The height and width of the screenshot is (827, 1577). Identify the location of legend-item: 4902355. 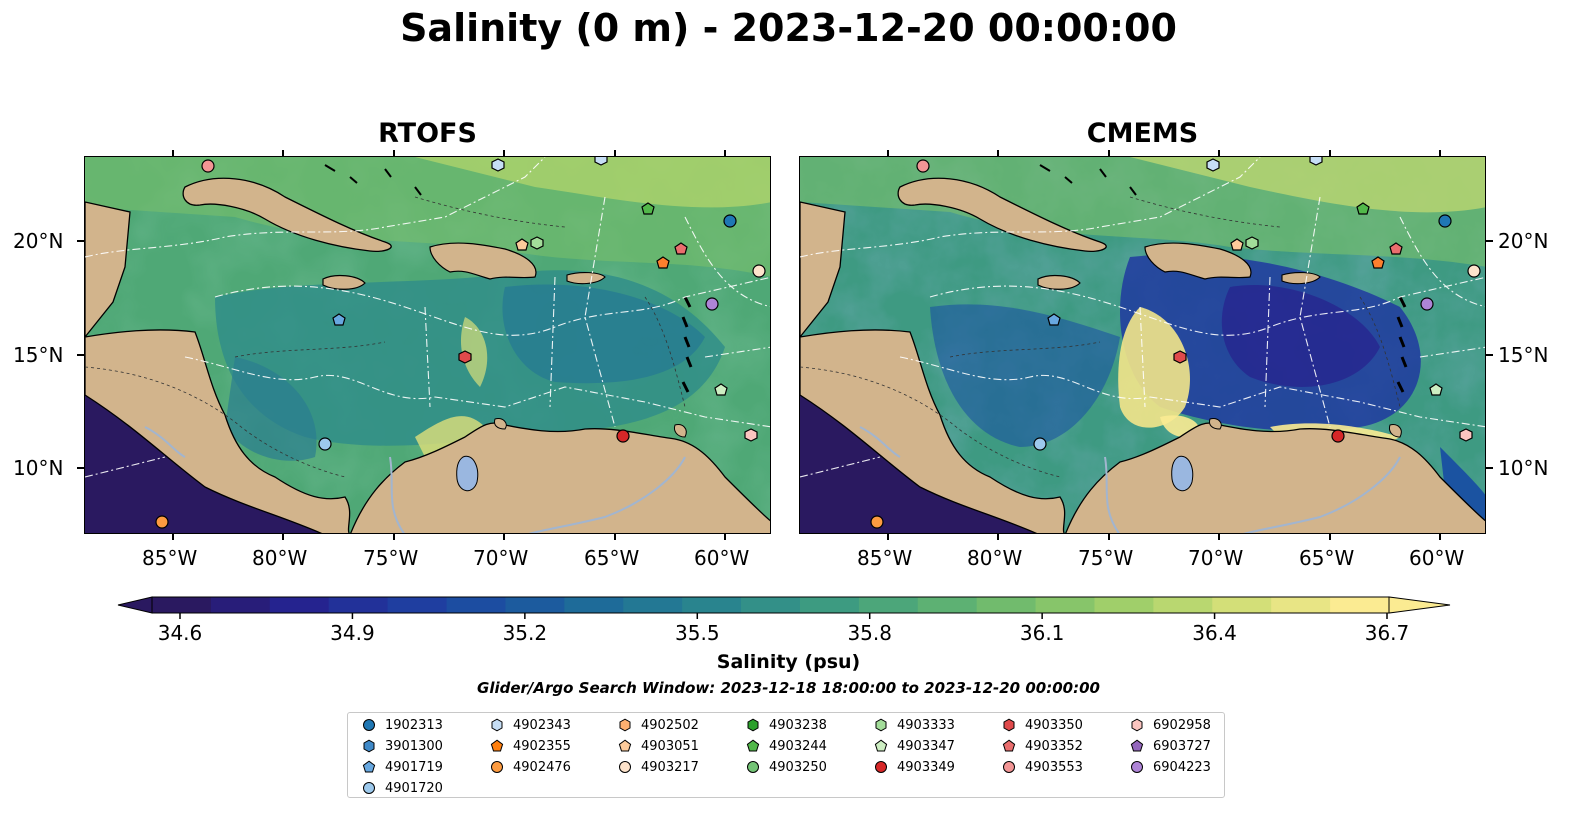
(530, 746).